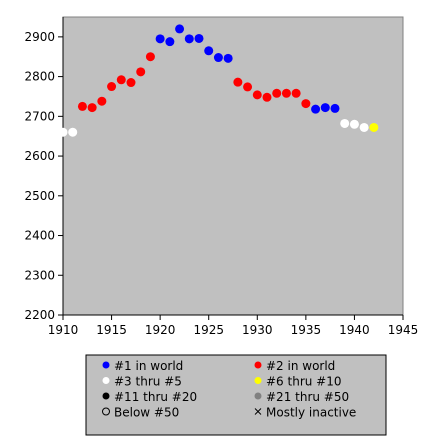 This screenshot has width=423, height=441. What do you see at coordinates (39, 156) in the screenshot?
I see `y-tick-label: 2600` at bounding box center [39, 156].